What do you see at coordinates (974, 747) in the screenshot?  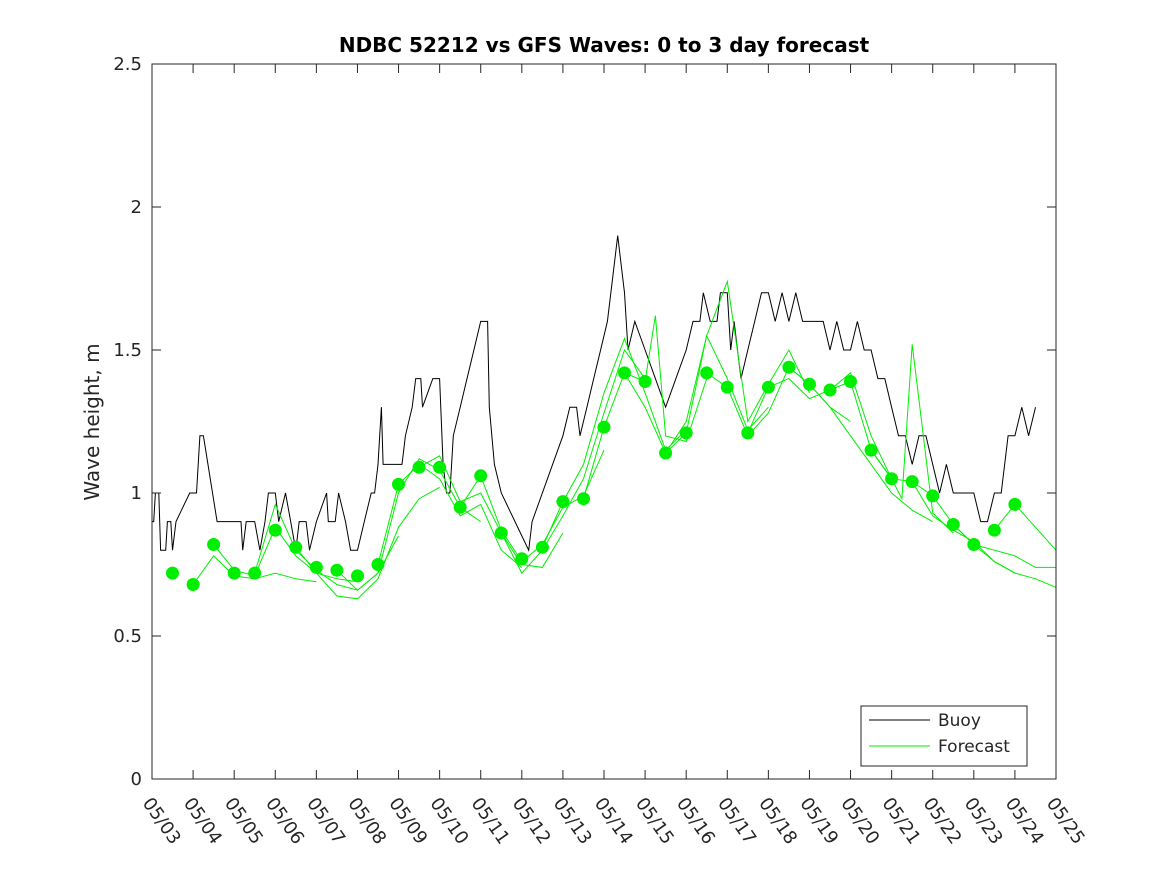 I see `legend-forecast-label: Forecast` at bounding box center [974, 747].